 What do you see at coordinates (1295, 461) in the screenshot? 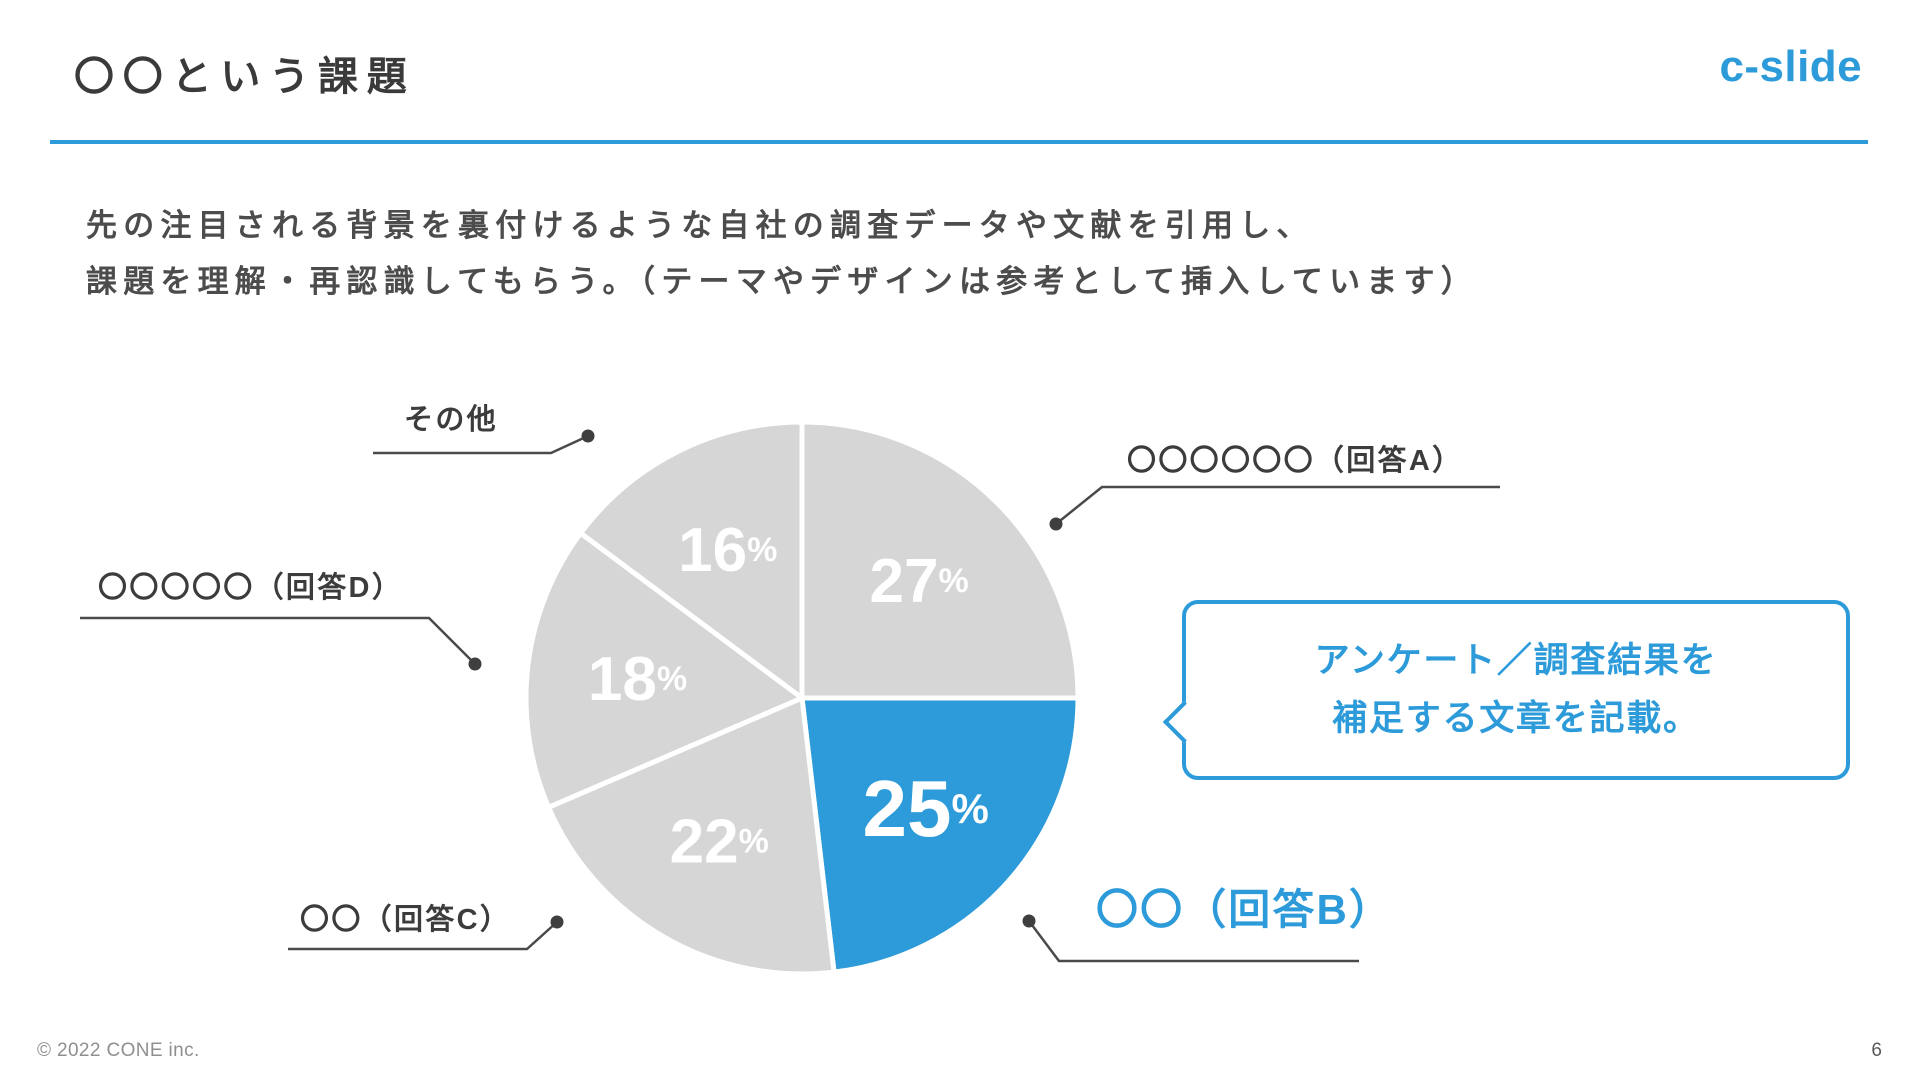
I see `callout-label-a: 〇〇〇〇〇〇（回答A）` at bounding box center [1295, 461].